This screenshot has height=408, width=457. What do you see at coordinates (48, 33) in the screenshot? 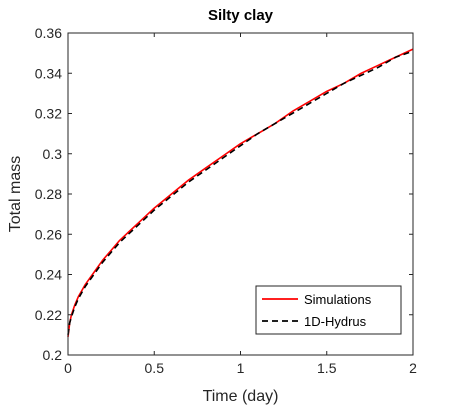
I see `y-tick-label: 0.36` at bounding box center [48, 33].